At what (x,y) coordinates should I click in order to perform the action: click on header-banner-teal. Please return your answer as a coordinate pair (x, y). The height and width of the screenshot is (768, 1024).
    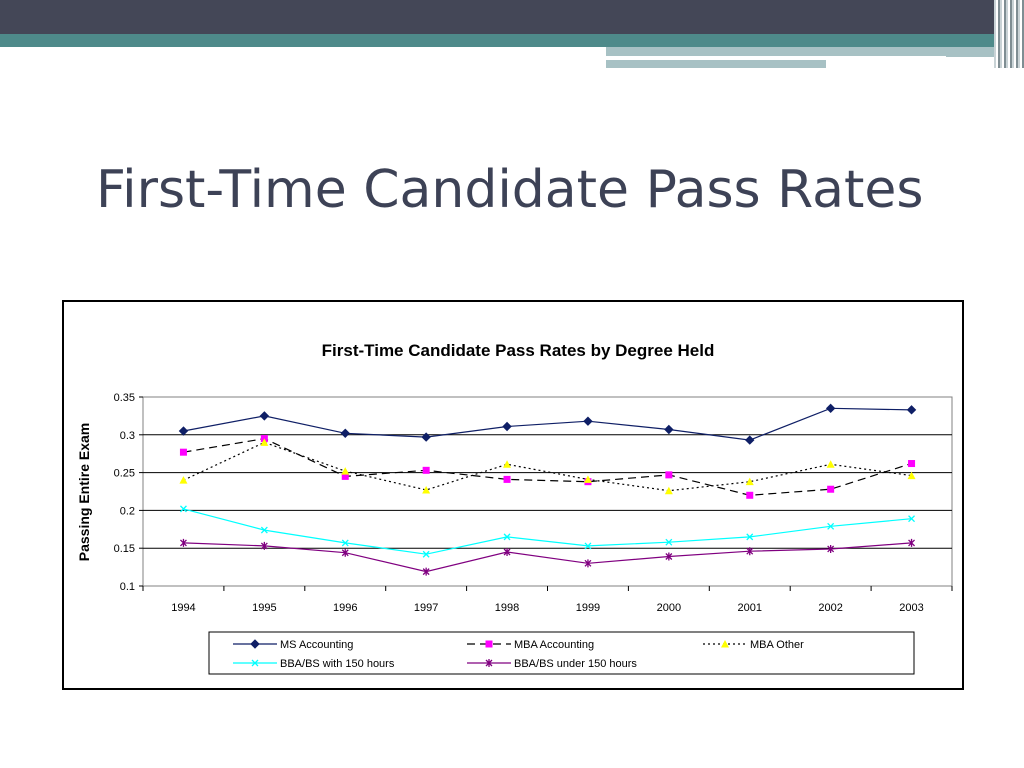
    Looking at the image, I should click on (512, 40).